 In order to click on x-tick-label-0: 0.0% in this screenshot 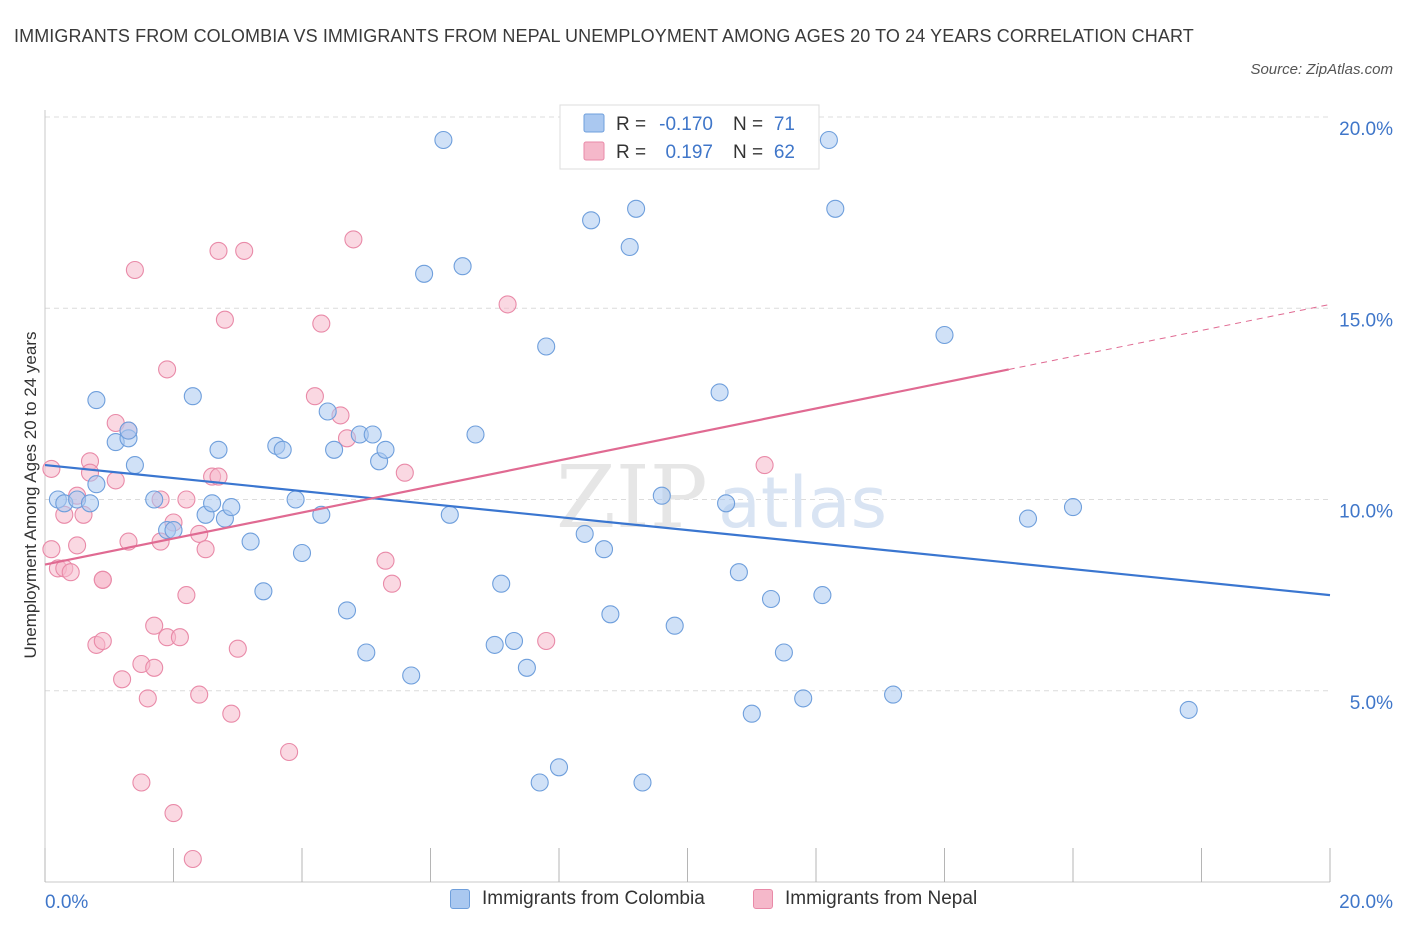, I will do `click(66, 902)`.